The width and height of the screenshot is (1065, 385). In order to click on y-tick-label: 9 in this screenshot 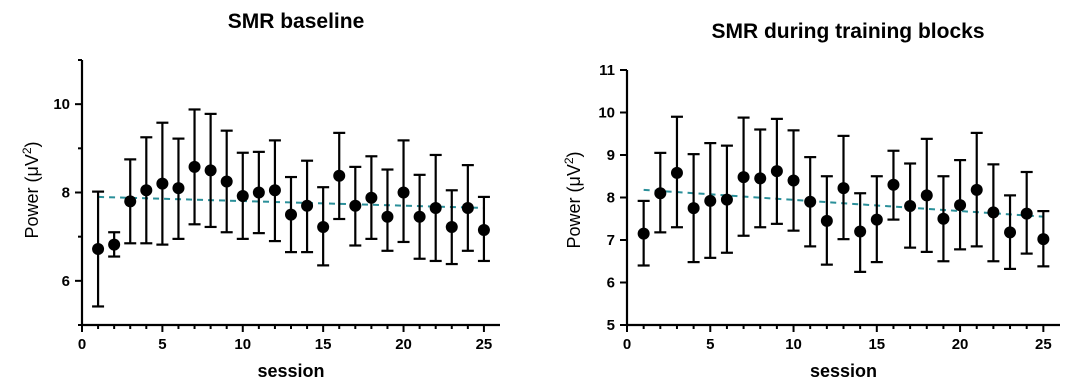, I will do `click(611, 155)`.